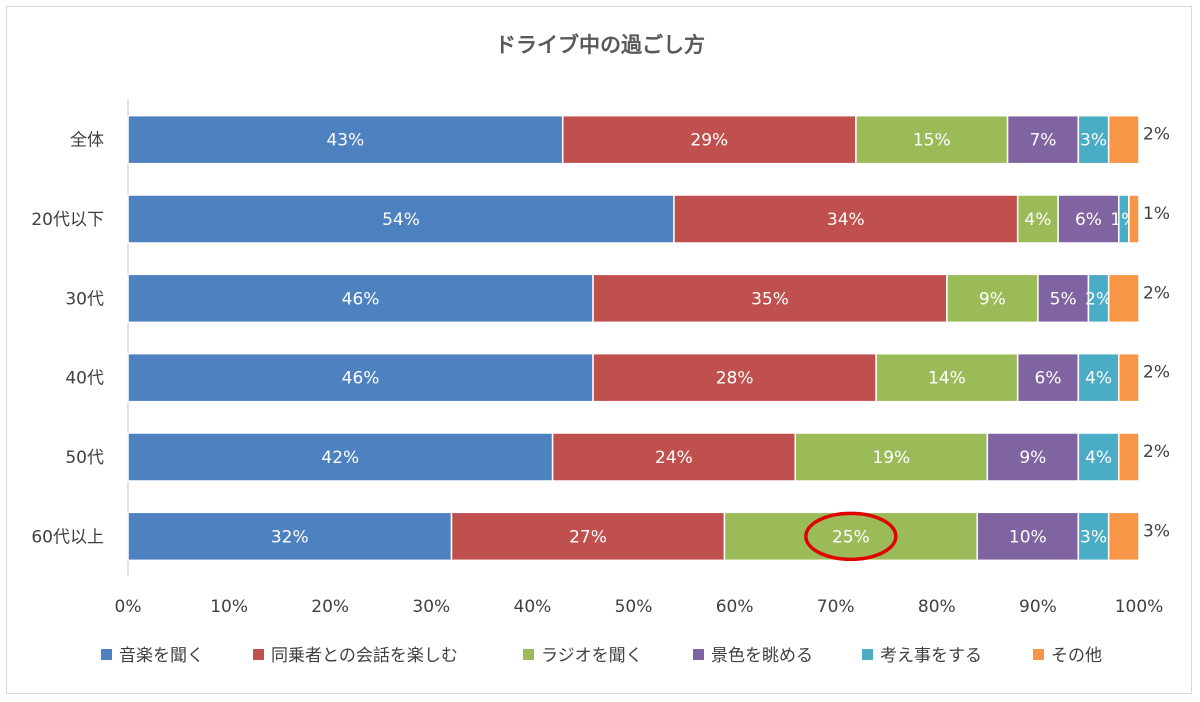 This screenshot has height=702, width=1200. Describe the element at coordinates (1042, 141) in the screenshot. I see `data-label: 7%` at that location.